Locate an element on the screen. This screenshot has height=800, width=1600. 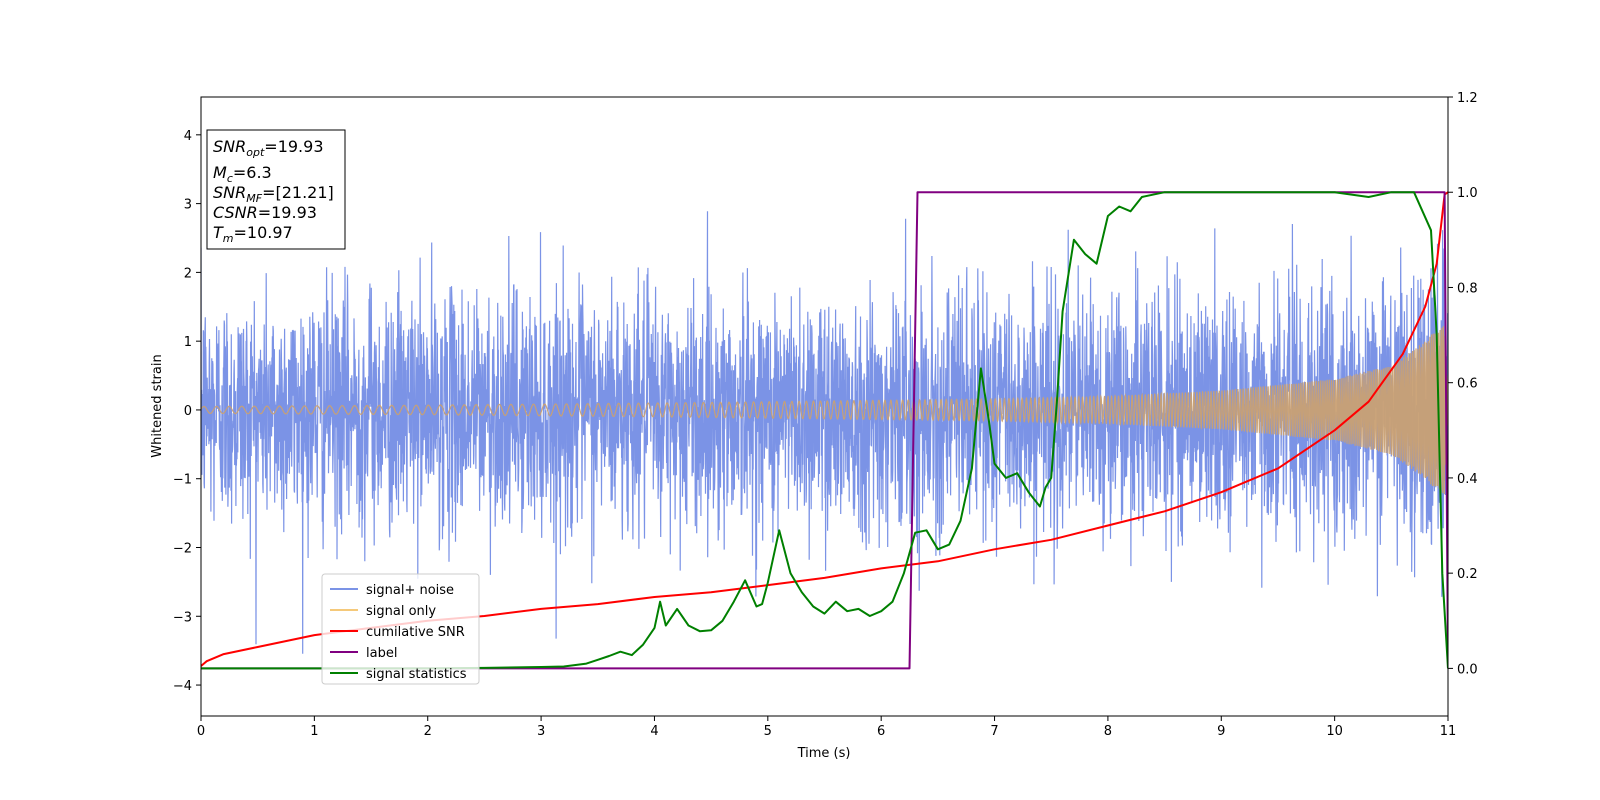
legend-label: label is located at coordinates (381, 653).